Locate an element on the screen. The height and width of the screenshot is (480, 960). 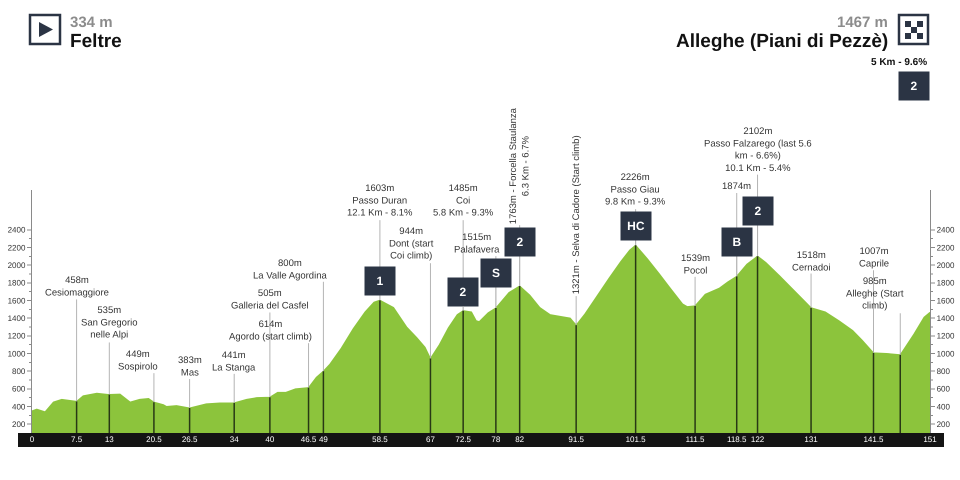
x-tick-label: 58.5 is located at coordinates (380, 439).